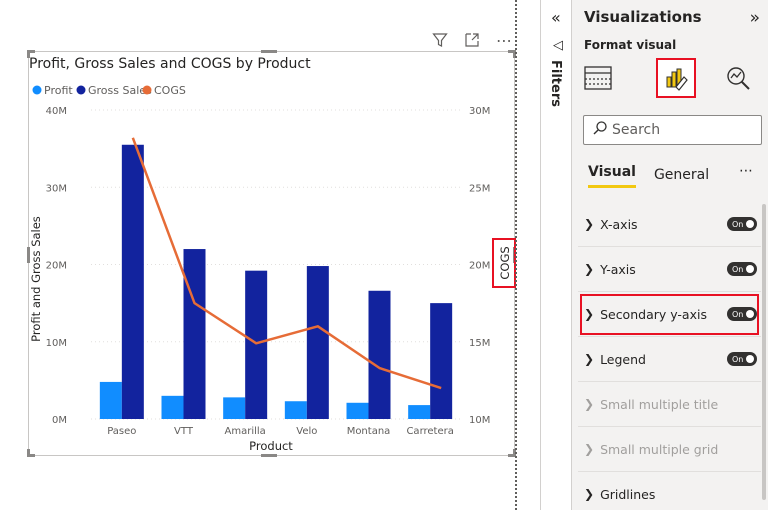 The width and height of the screenshot is (768, 510). What do you see at coordinates (598, 78) in the screenshot?
I see `build-visual-icon` at bounding box center [598, 78].